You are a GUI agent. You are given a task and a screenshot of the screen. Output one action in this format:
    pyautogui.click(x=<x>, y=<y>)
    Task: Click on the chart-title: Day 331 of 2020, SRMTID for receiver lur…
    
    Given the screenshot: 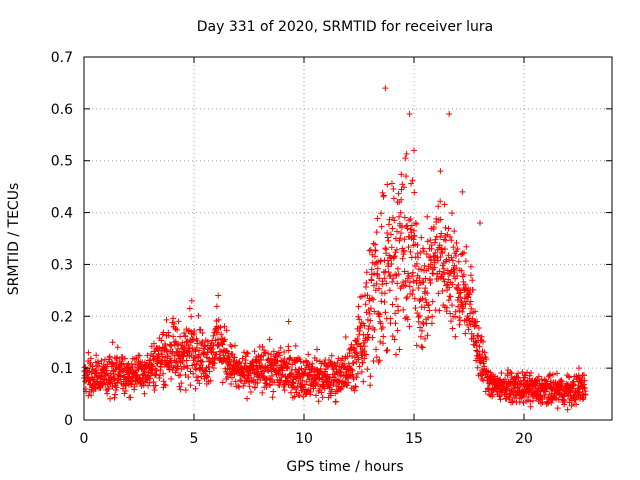 What is the action you would take?
    pyautogui.click(x=345, y=27)
    